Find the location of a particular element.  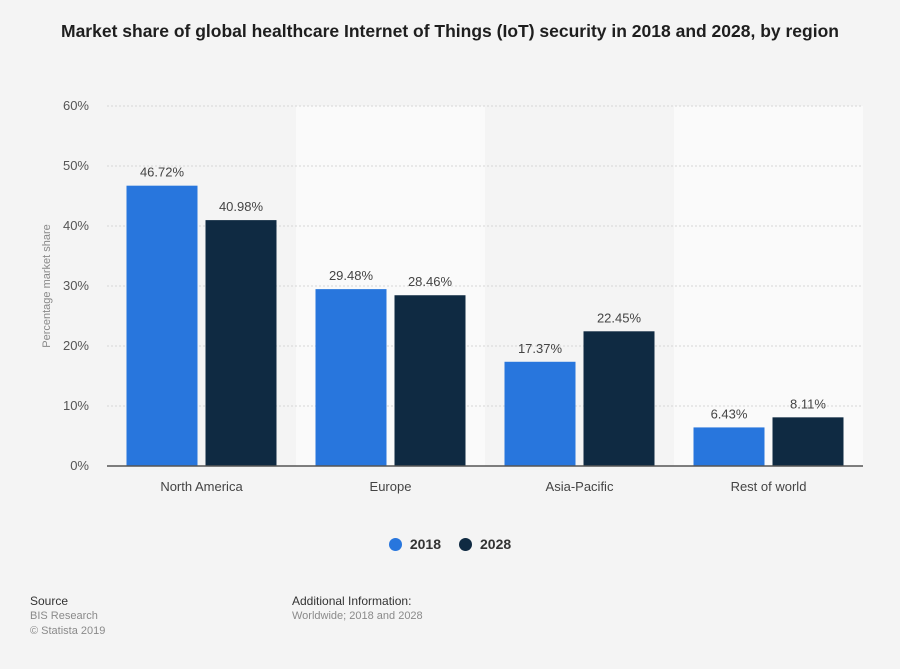

data-label: 8.11% is located at coordinates (808, 403).